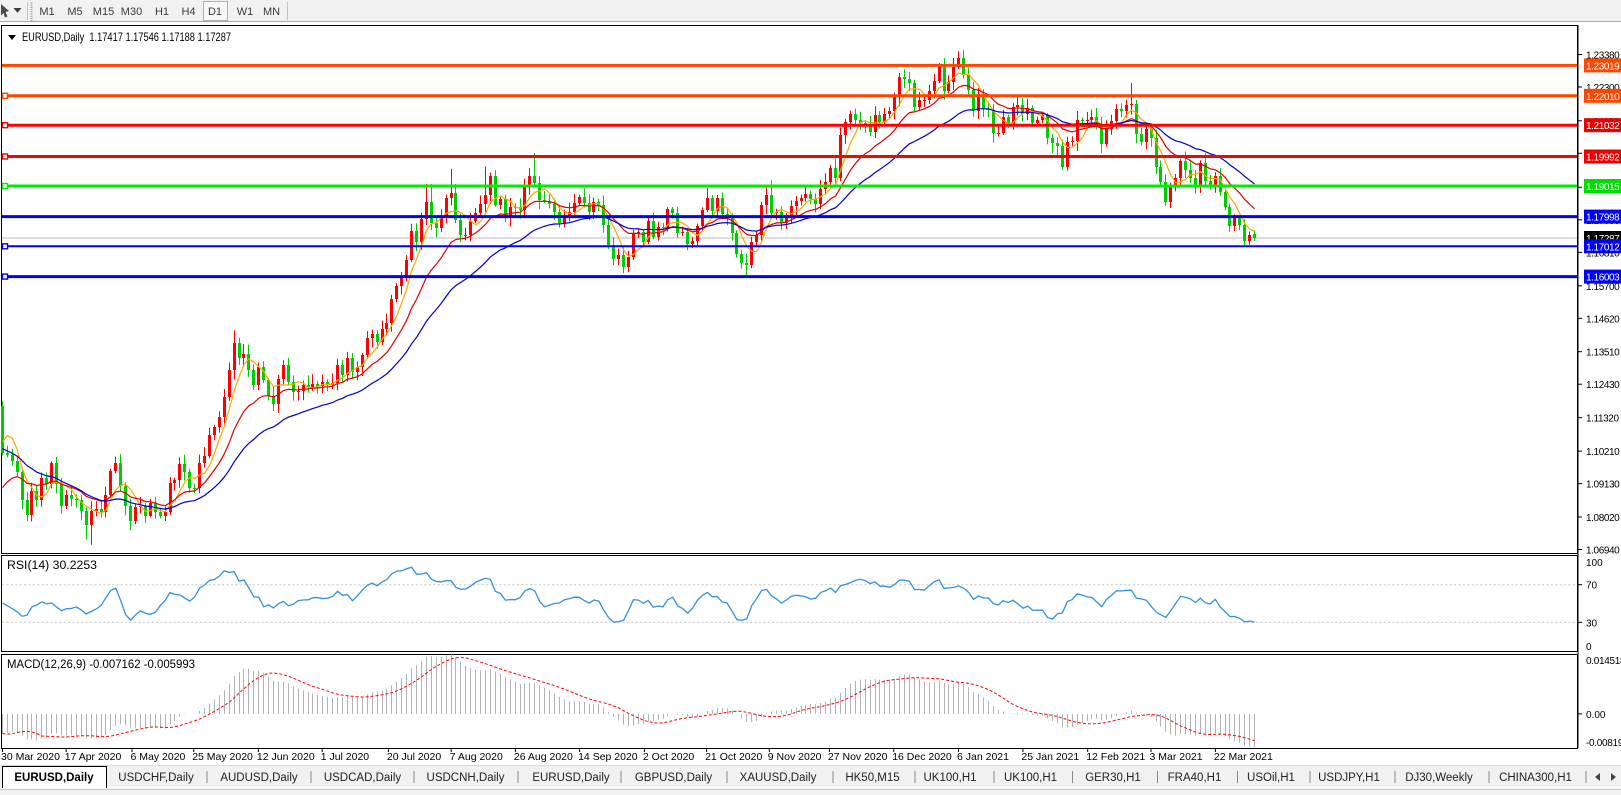  I want to click on svg-text: 12 Jun 2020, so click(286, 757).